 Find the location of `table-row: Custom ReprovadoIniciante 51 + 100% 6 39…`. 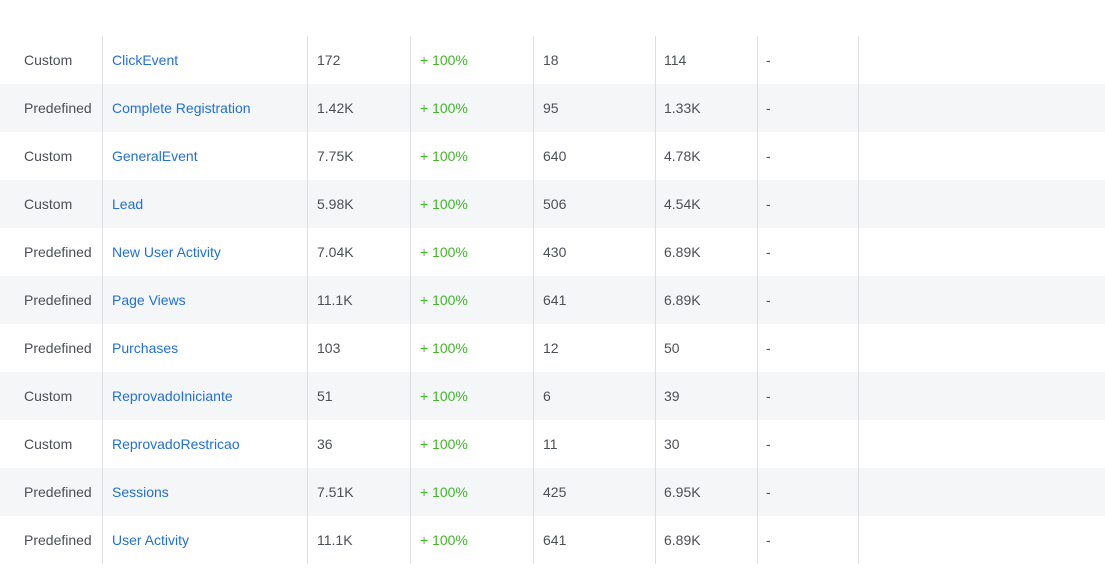

table-row: Custom ReprovadoIniciante 51 + 100% 6 39… is located at coordinates (552, 396).